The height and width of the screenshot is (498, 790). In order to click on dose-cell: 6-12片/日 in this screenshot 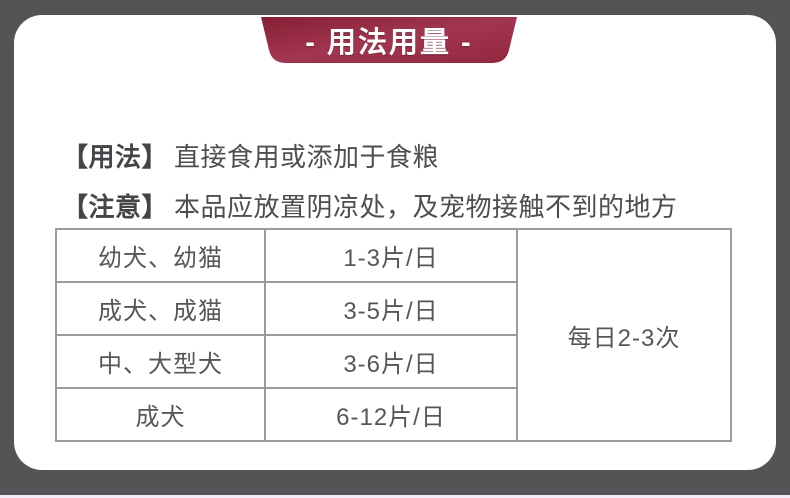, I will do `click(391, 414)`.